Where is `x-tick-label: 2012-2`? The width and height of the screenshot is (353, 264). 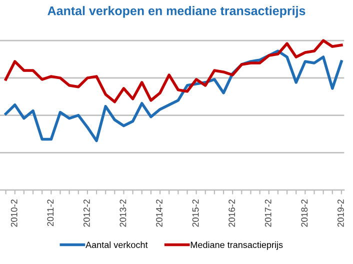 x-tick-label: 2012-2 is located at coordinates (86, 213).